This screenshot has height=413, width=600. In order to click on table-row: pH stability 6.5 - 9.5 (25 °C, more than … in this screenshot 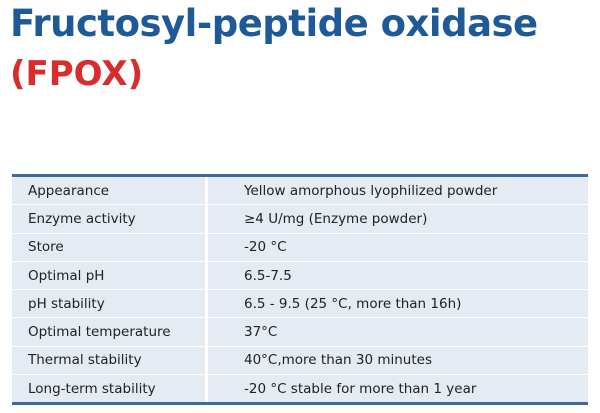, I will do `click(300, 304)`.